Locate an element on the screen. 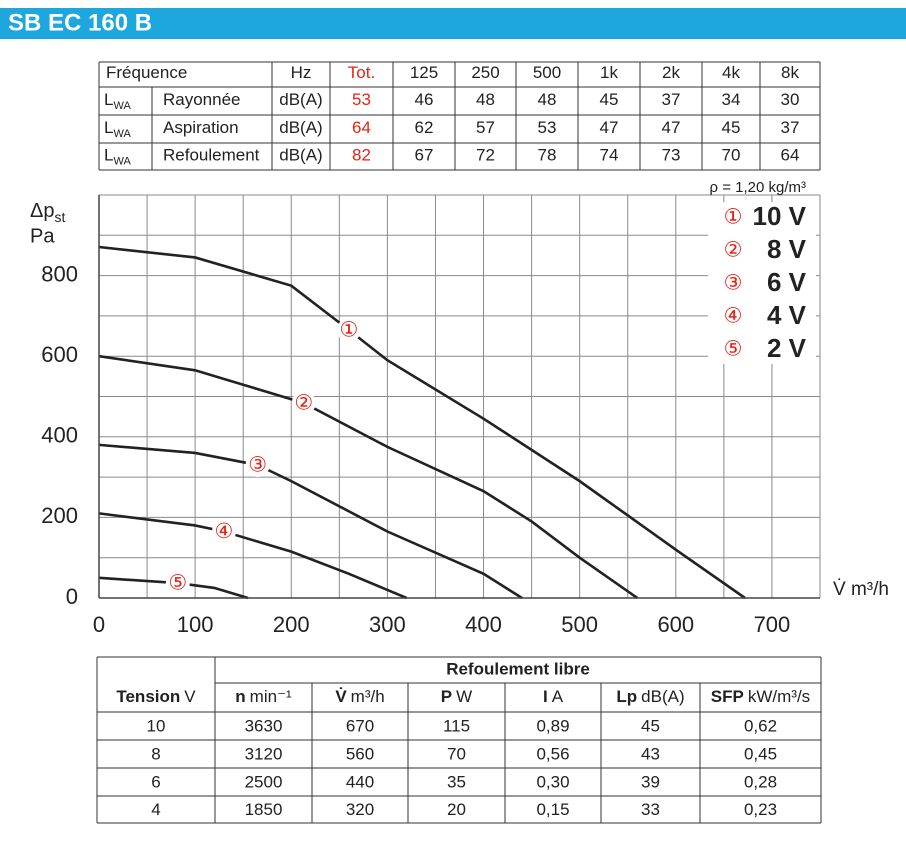 Image resolution: width=906 pixels, height=841 pixels. x-tick-label: 700 is located at coordinates (772, 624).